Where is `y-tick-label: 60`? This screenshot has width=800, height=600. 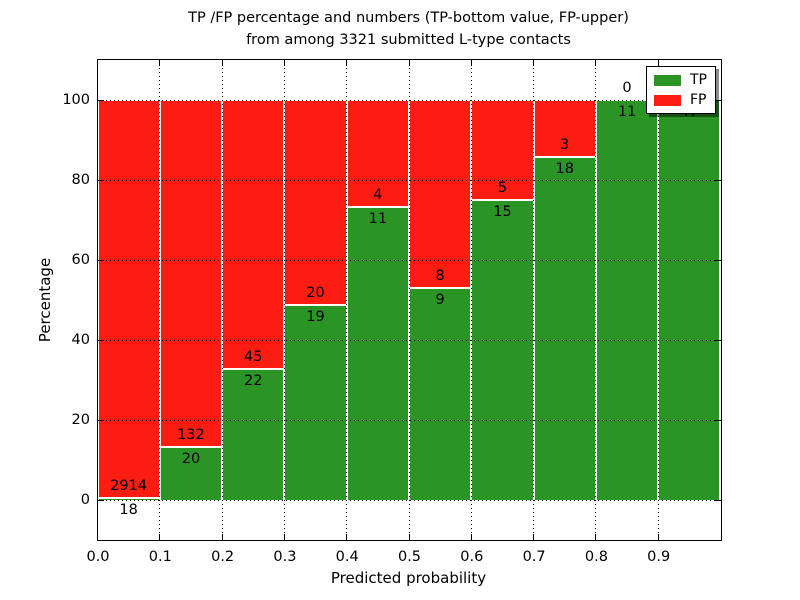
y-tick-label: 60 is located at coordinates (80, 260).